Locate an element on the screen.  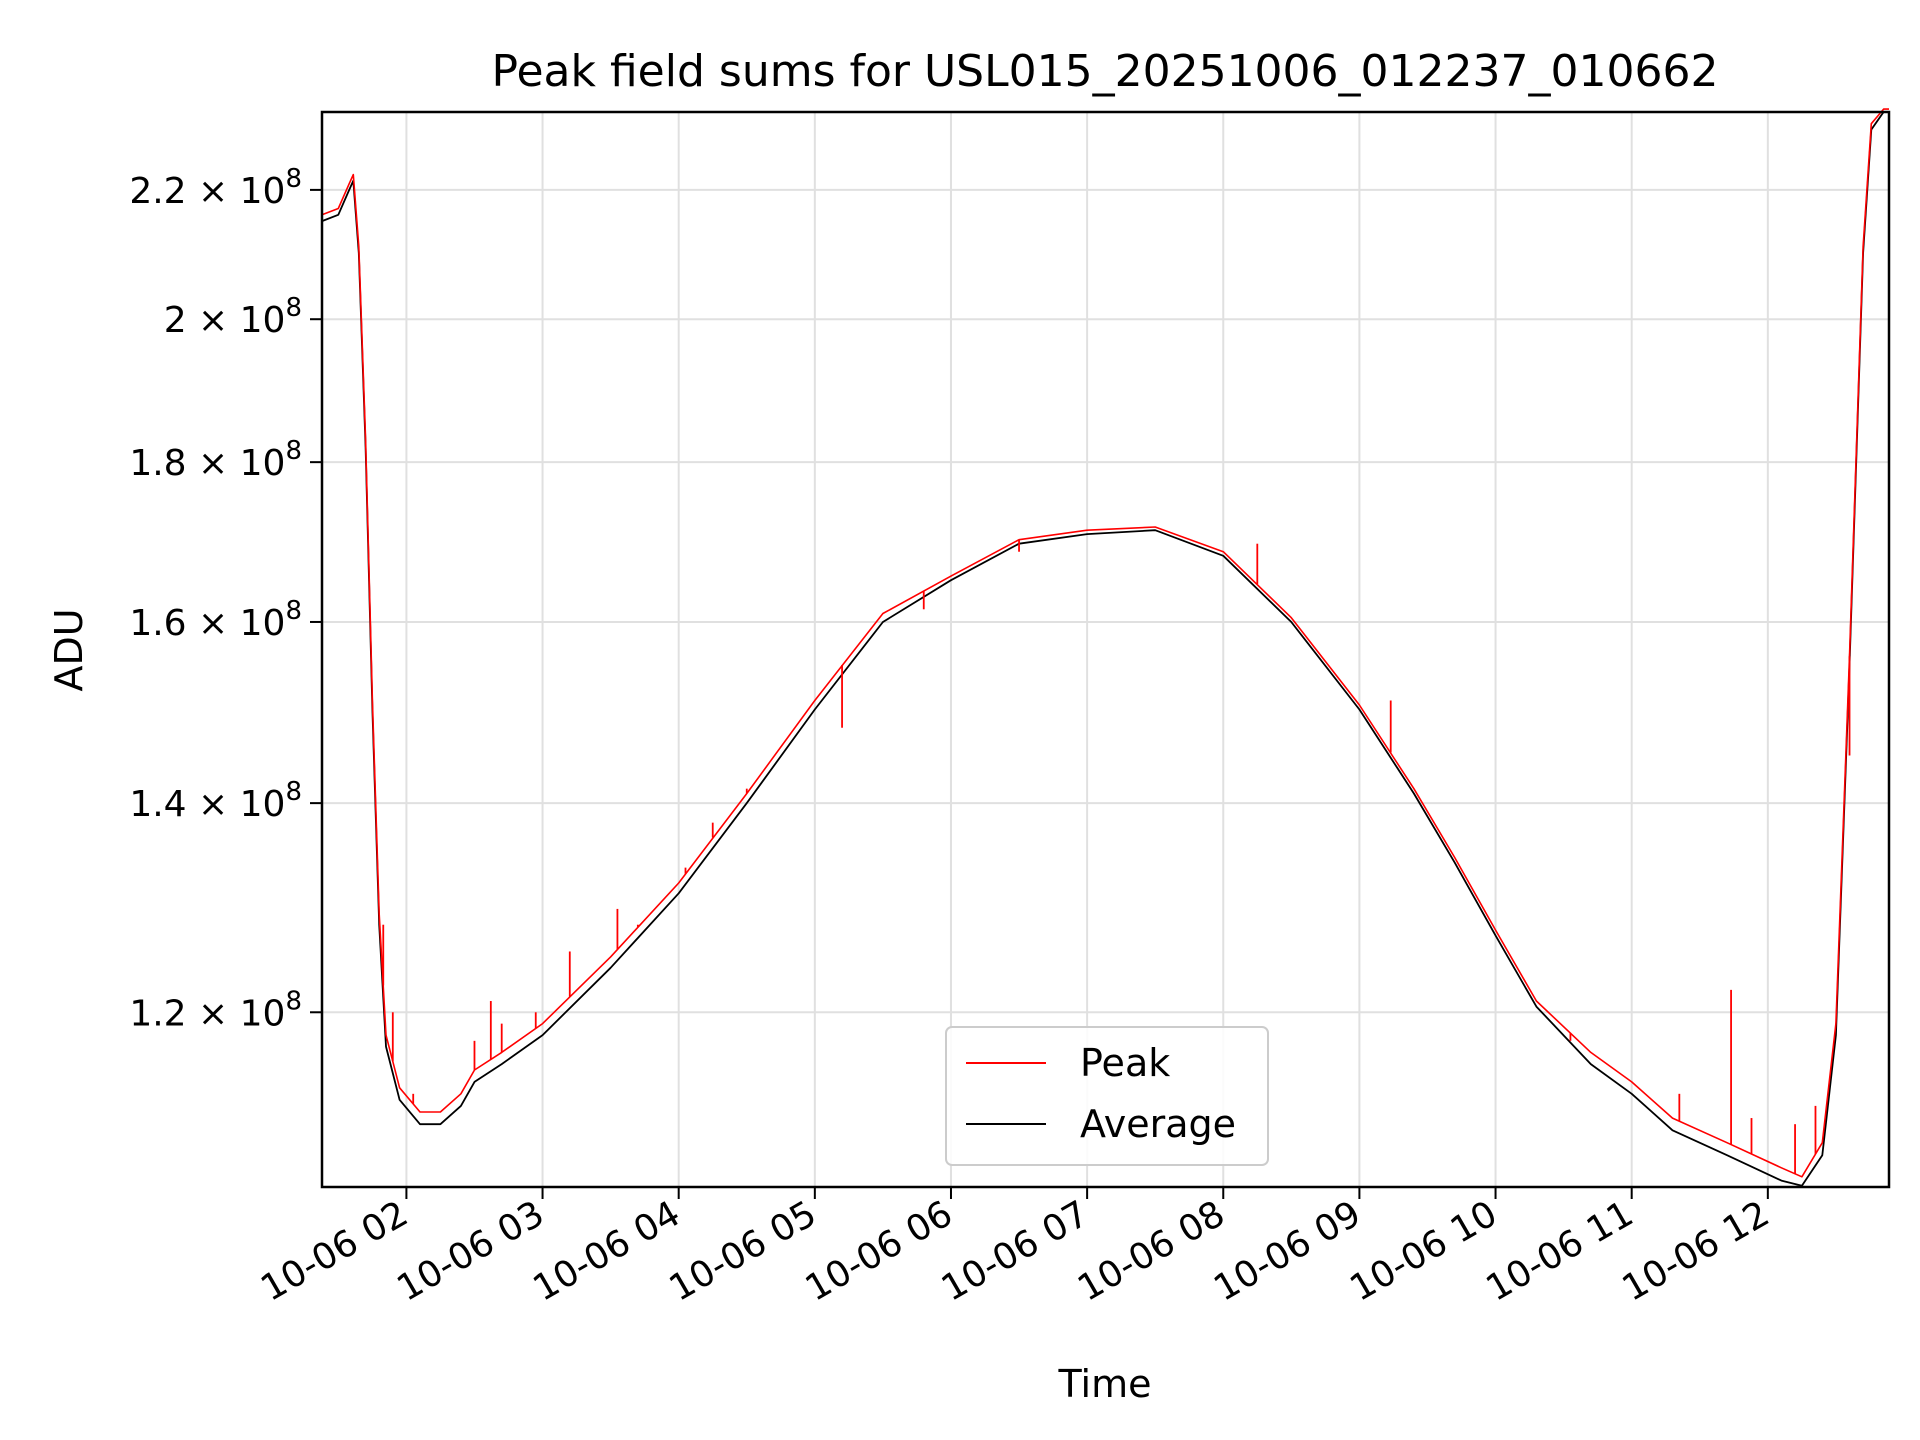
legend: Peak Average is located at coordinates (1107, 1096).